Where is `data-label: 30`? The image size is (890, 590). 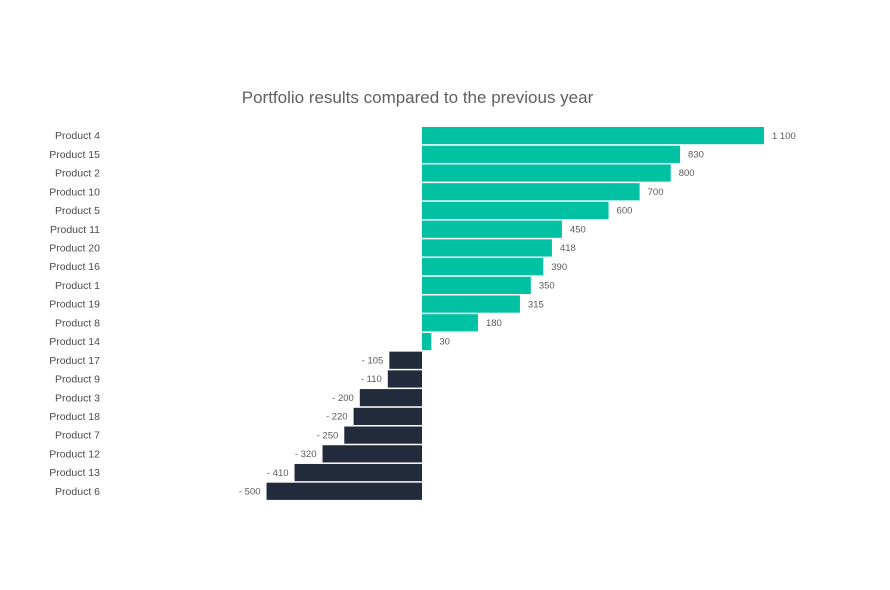 data-label: 30 is located at coordinates (444, 342).